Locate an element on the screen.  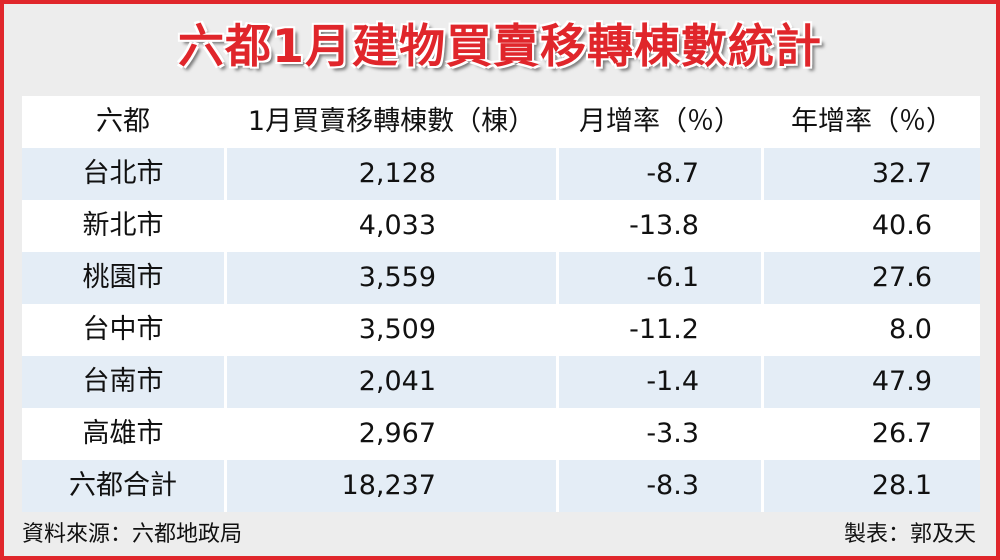
table-cell: 3,509 is located at coordinates (393, 330).